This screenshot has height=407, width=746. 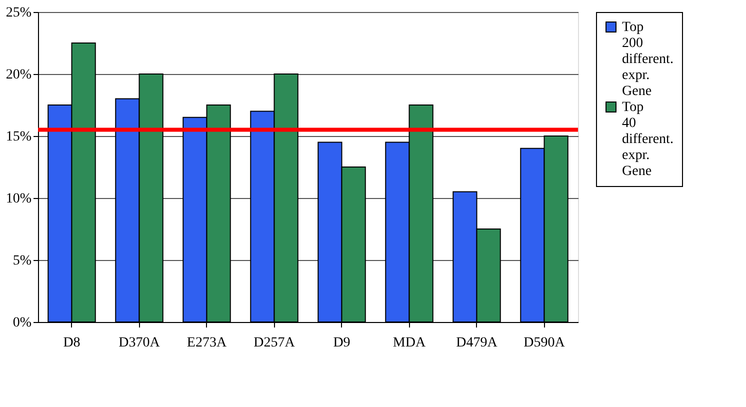 I want to click on x-tick-label: D8, so click(x=71, y=343).